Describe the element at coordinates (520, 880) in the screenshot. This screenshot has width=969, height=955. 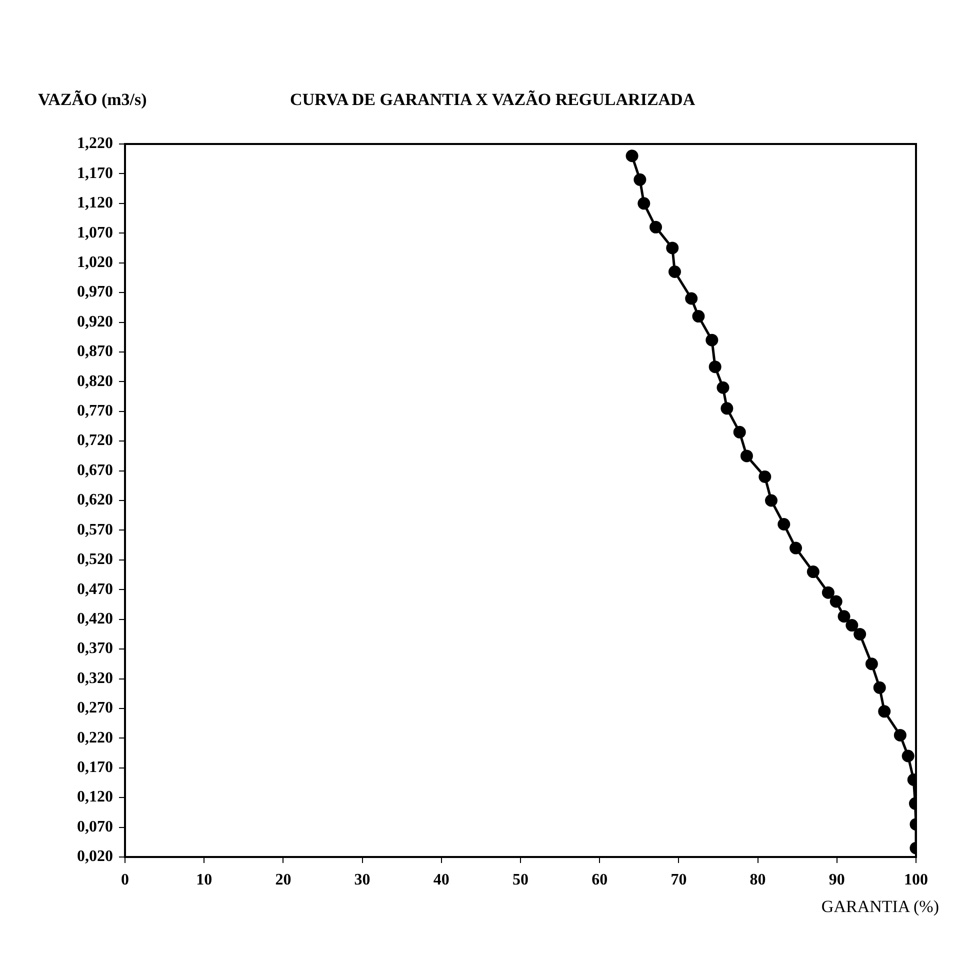
I see `x-tick-label: 50` at that location.